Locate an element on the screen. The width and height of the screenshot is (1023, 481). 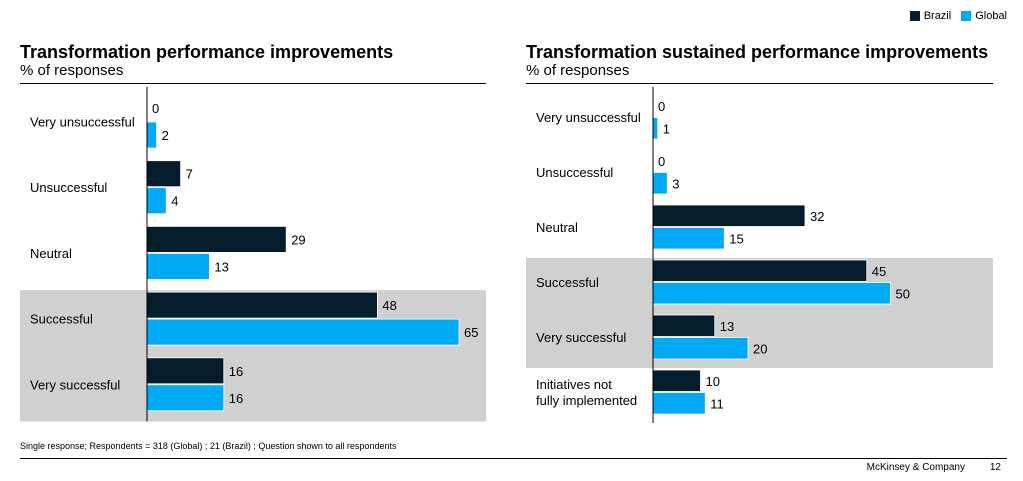
data-label-brazil-initiatives-not-fully-implemented: 10 is located at coordinates (713, 381).